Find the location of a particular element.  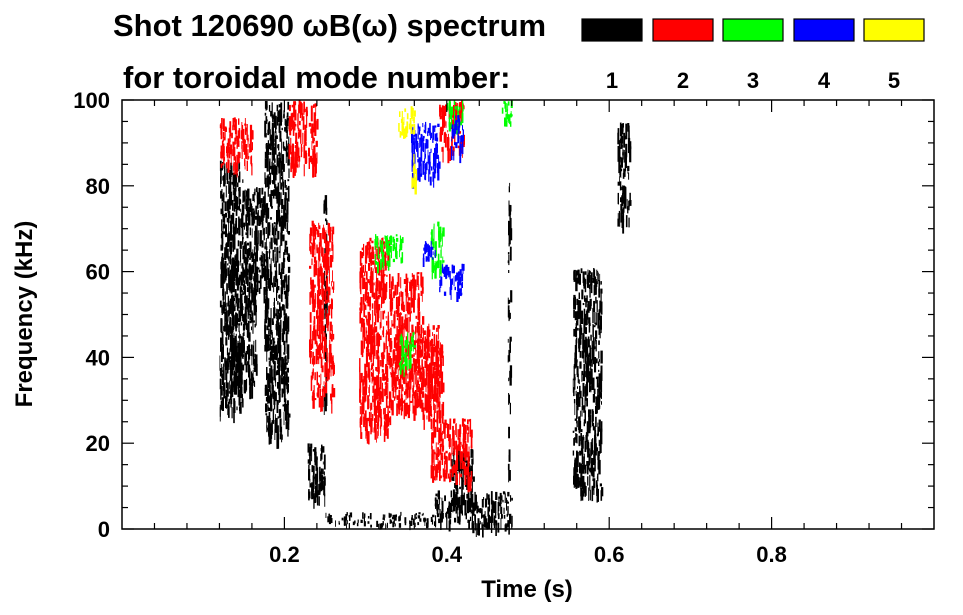

legend-label: 1 is located at coordinates (612, 80).